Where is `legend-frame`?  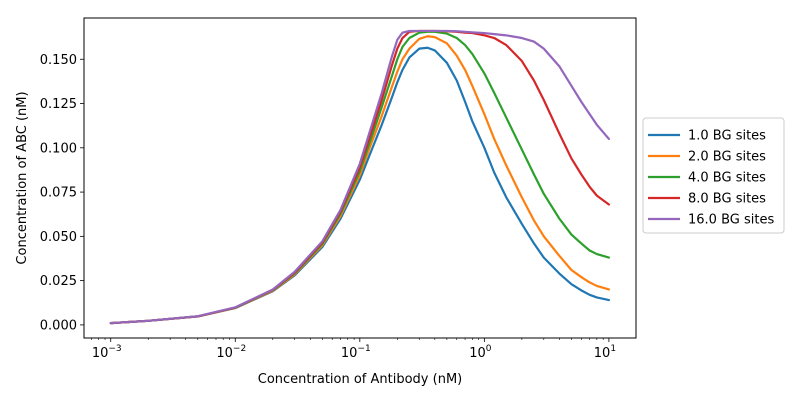 legend-frame is located at coordinates (713, 175).